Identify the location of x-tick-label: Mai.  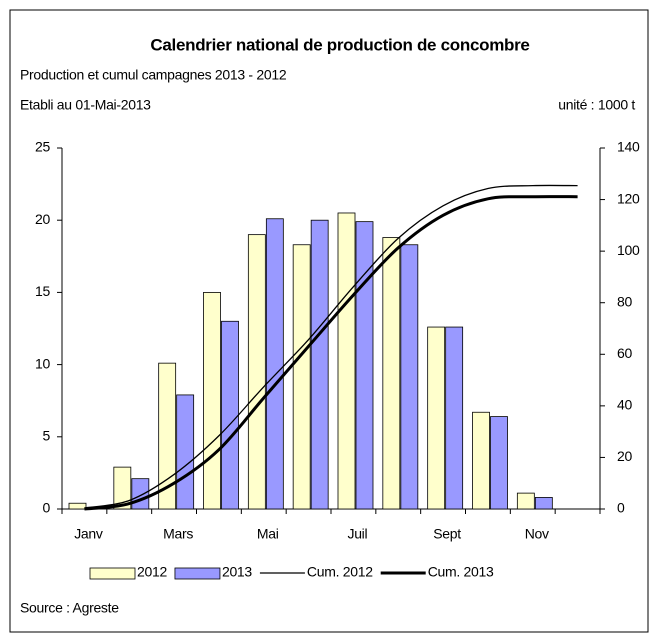
(268, 534).